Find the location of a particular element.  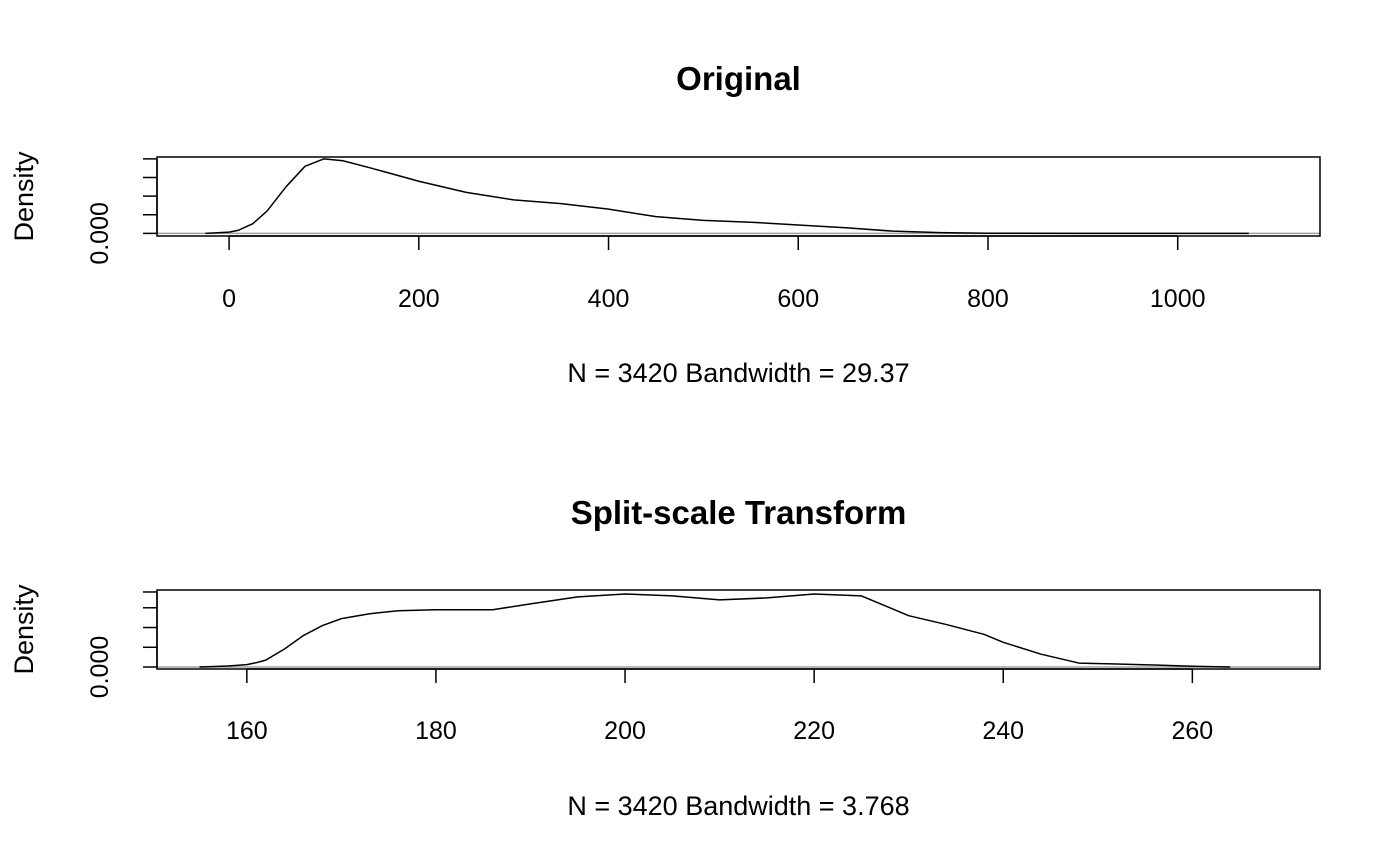

chart-title: Split-scale Transform is located at coordinates (739, 512).